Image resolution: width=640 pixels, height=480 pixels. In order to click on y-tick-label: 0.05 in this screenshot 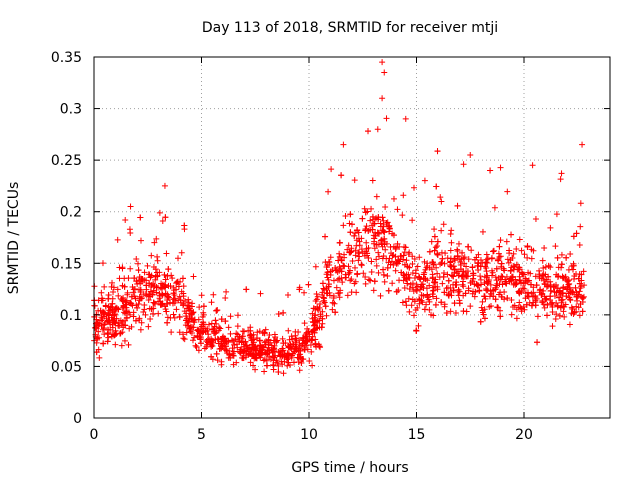, I will do `click(66, 367)`.